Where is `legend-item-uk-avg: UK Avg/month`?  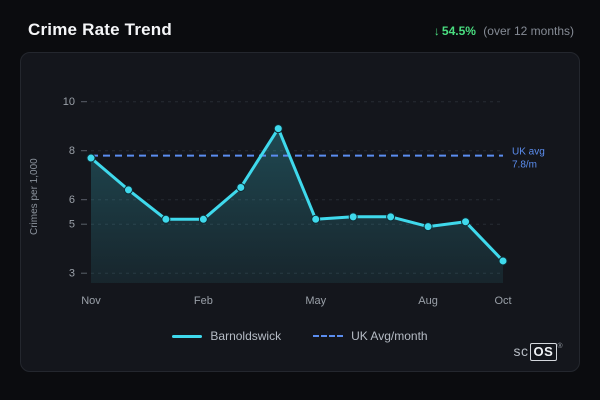 legend-item-uk-avg: UK Avg/month is located at coordinates (370, 336).